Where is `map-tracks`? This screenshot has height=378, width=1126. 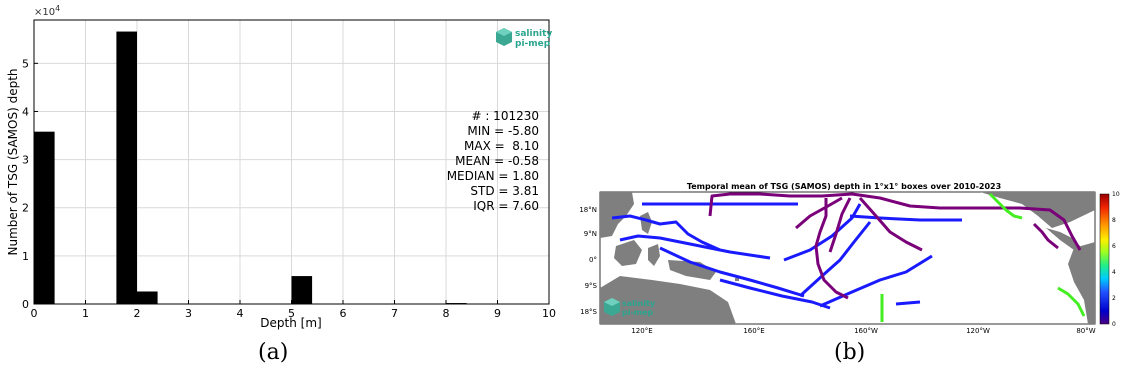
map-tracks is located at coordinates (848, 257).